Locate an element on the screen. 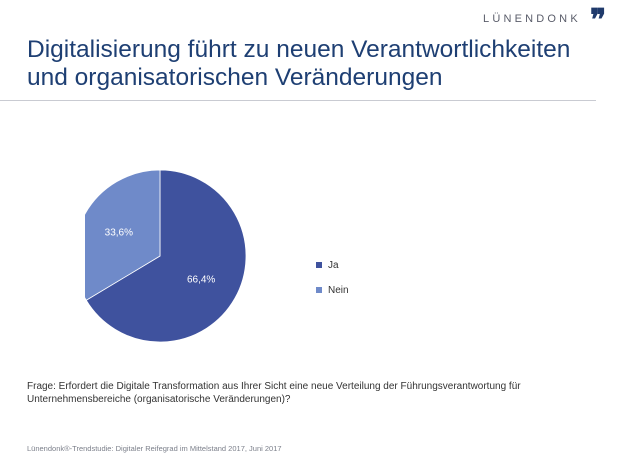 Image resolution: width=620 pixels, height=465 pixels. data-label-nein: 33,6% is located at coordinates (119, 233).